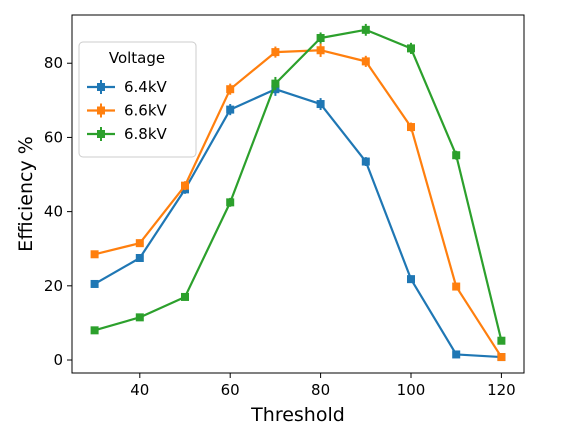 The height and width of the screenshot is (423, 561). What do you see at coordinates (297, 413) in the screenshot?
I see `x-axis-label: Threshold` at bounding box center [297, 413].